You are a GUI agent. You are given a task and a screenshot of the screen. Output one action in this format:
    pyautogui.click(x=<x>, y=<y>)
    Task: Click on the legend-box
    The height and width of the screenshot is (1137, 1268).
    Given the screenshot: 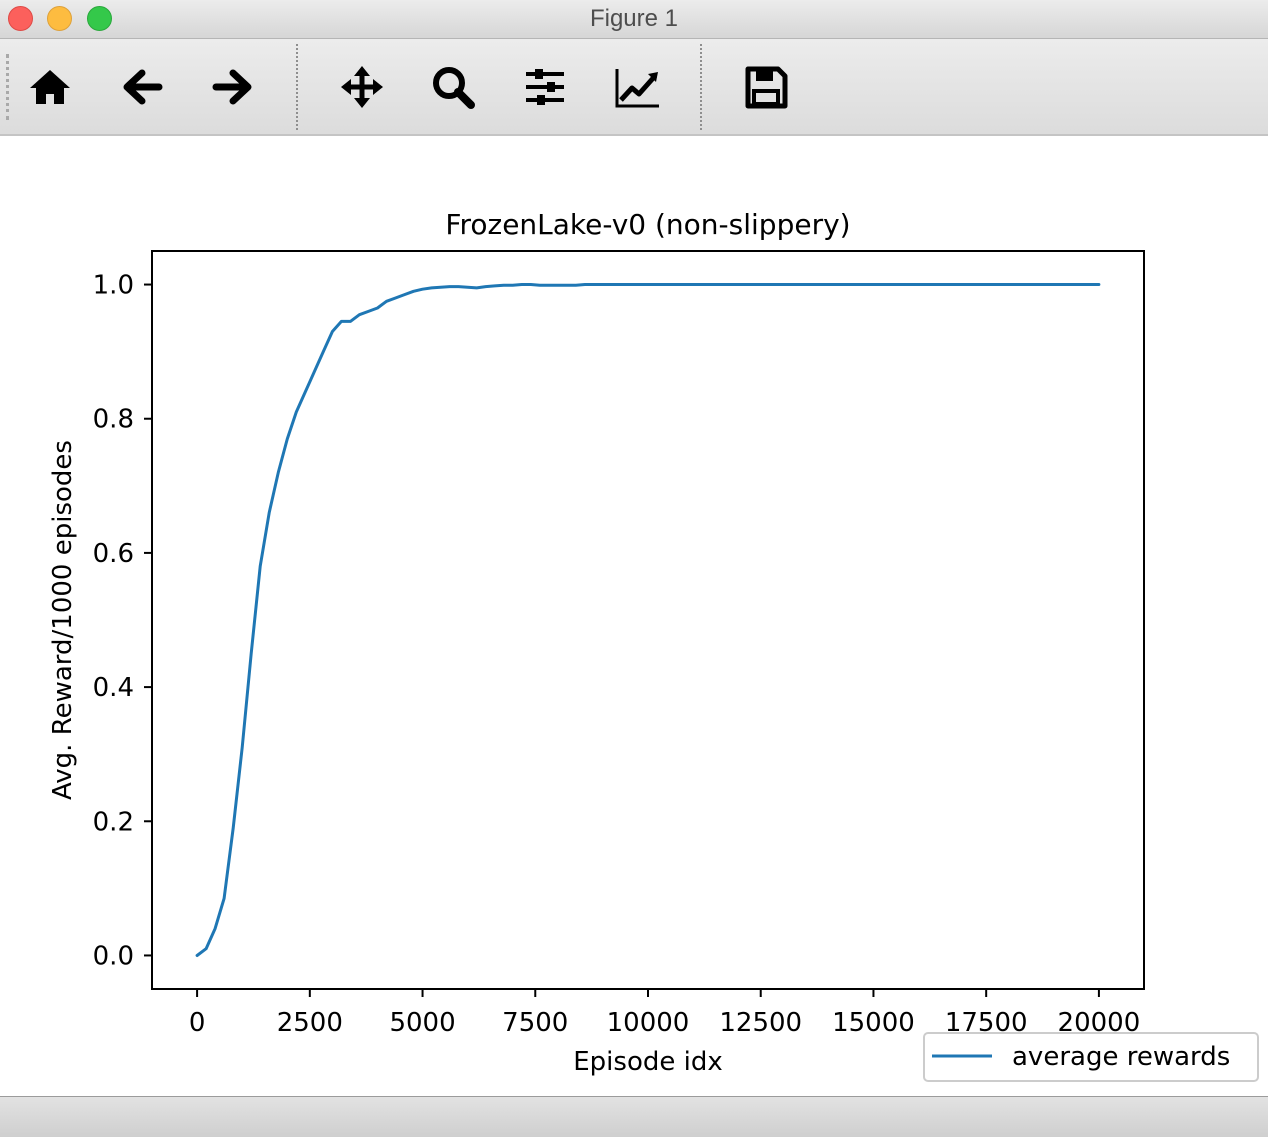 What is the action you would take?
    pyautogui.click(x=1091, y=1057)
    